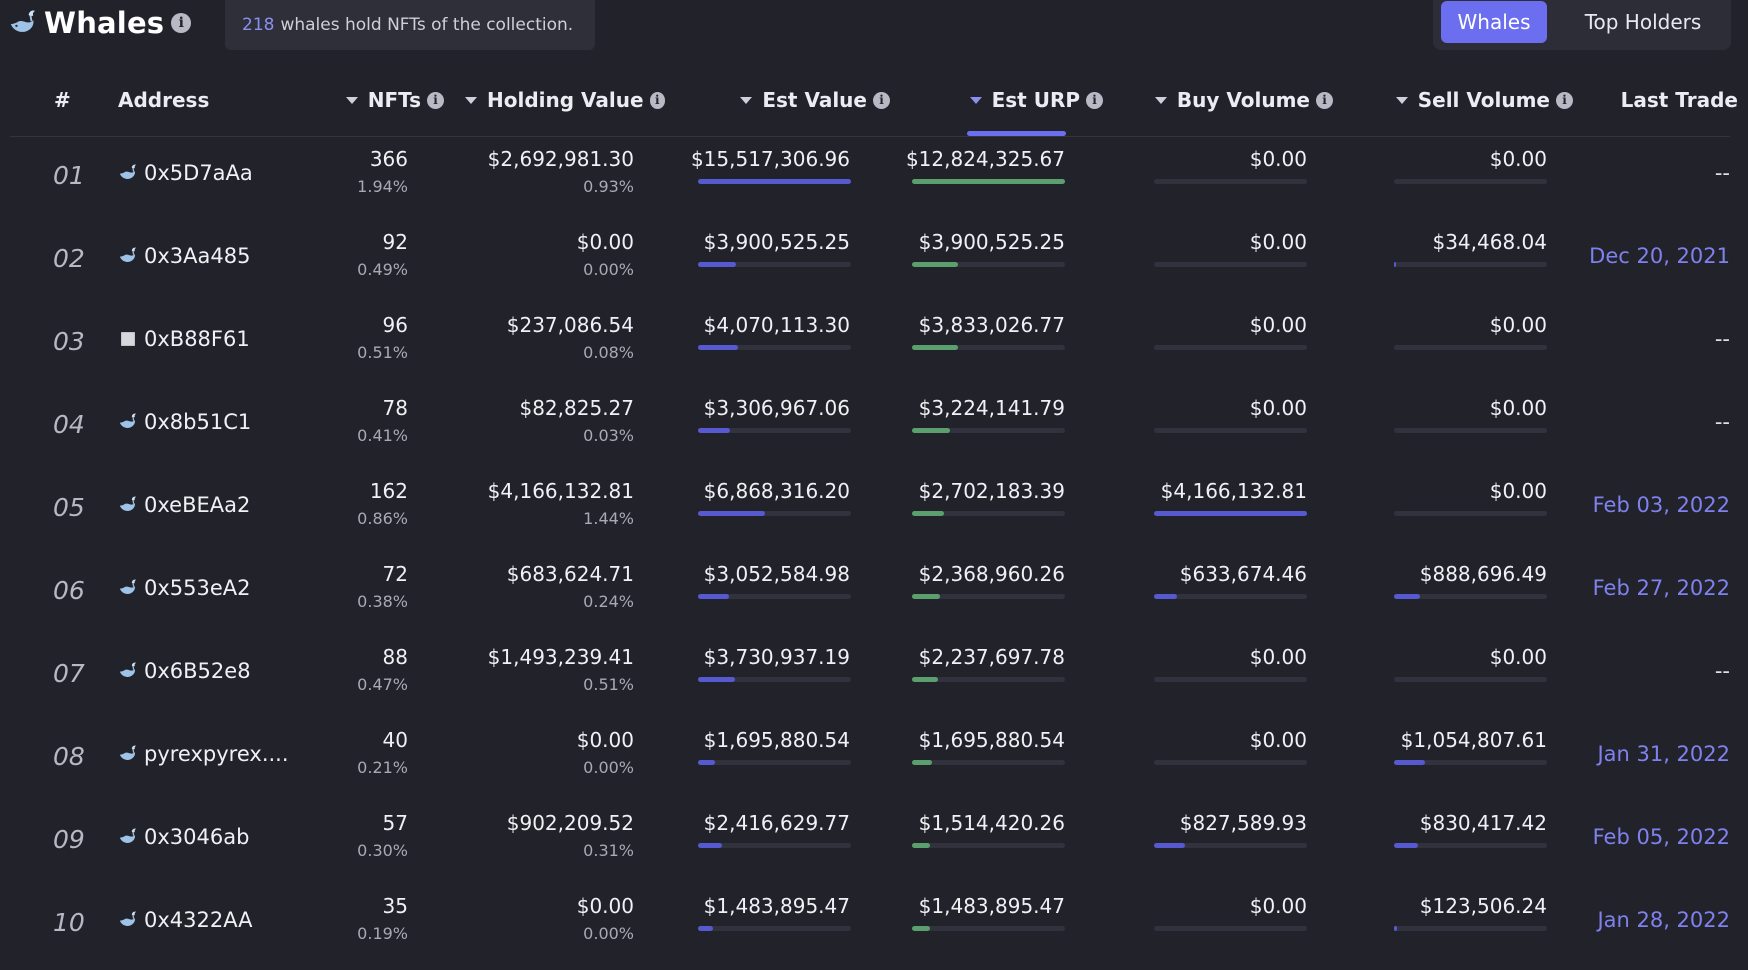 This screenshot has height=970, width=1748. What do you see at coordinates (1473, 740) in the screenshot?
I see `row-sell-volume: $1,054,807.61` at bounding box center [1473, 740].